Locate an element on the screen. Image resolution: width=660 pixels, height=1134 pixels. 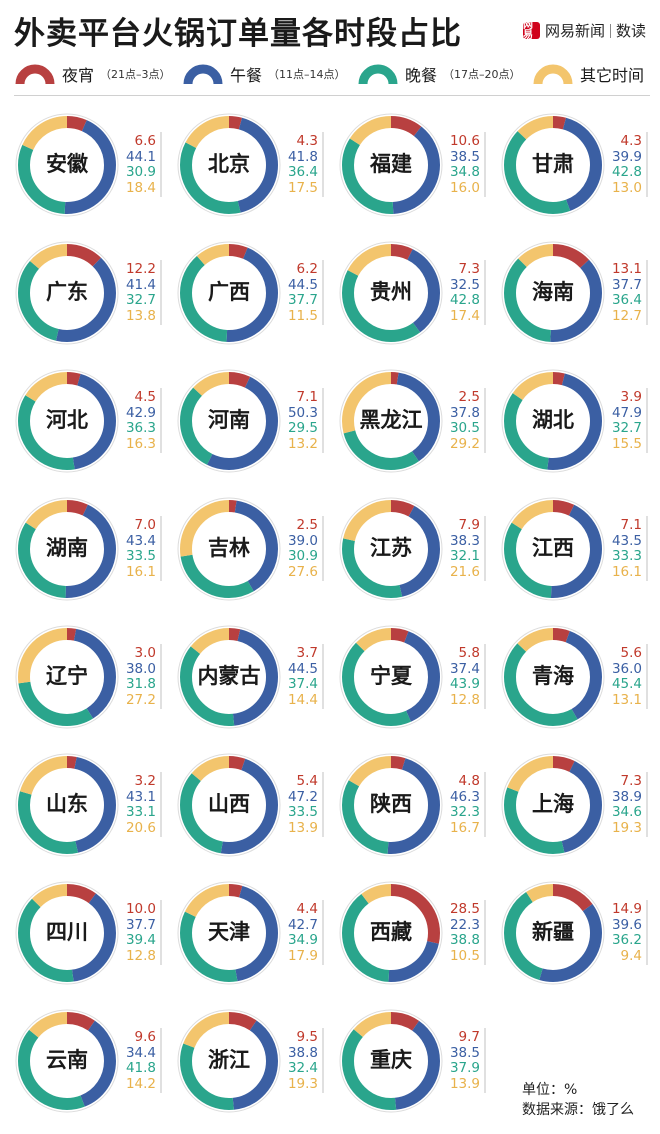
data-label: 18.4 is located at coordinates (140, 187).